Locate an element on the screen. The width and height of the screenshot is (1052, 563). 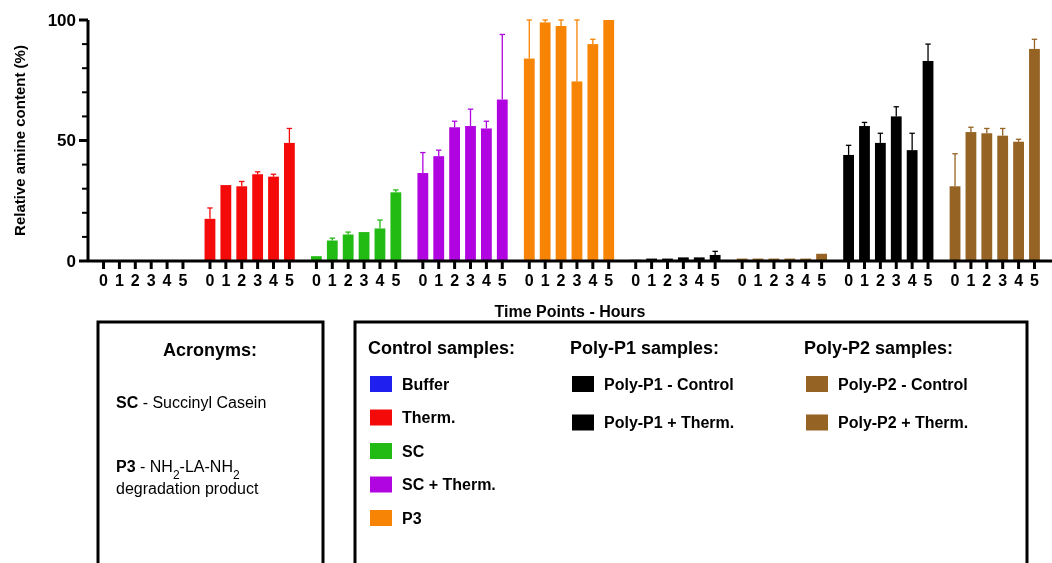
legend-label: Poly-P2 - Control is located at coordinates (903, 384).